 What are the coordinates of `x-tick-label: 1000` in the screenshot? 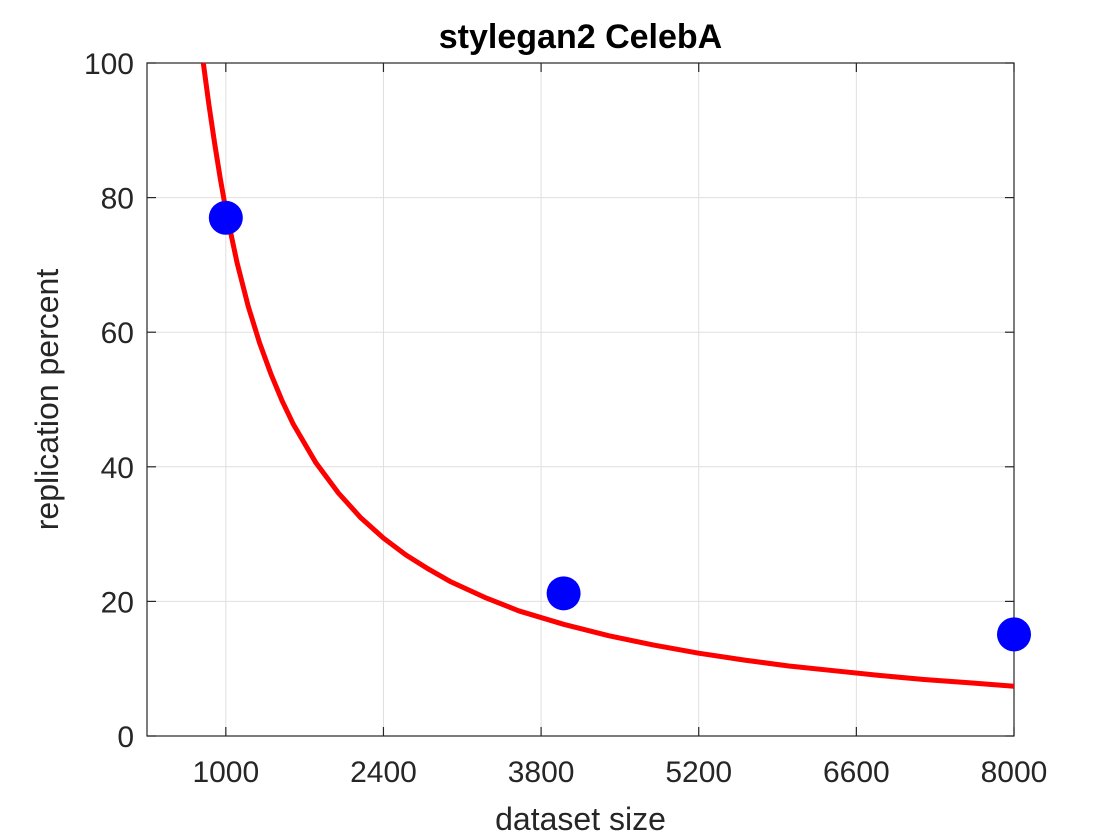 It's located at (225, 772).